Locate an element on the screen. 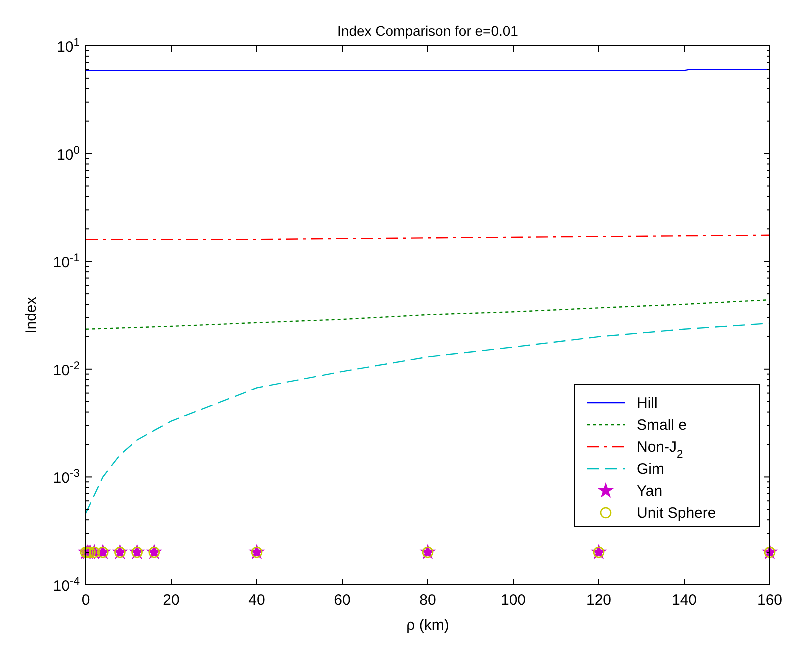 Image resolution: width=788 pixels, height=648 pixels. x-tick-label: 40 is located at coordinates (257, 600).